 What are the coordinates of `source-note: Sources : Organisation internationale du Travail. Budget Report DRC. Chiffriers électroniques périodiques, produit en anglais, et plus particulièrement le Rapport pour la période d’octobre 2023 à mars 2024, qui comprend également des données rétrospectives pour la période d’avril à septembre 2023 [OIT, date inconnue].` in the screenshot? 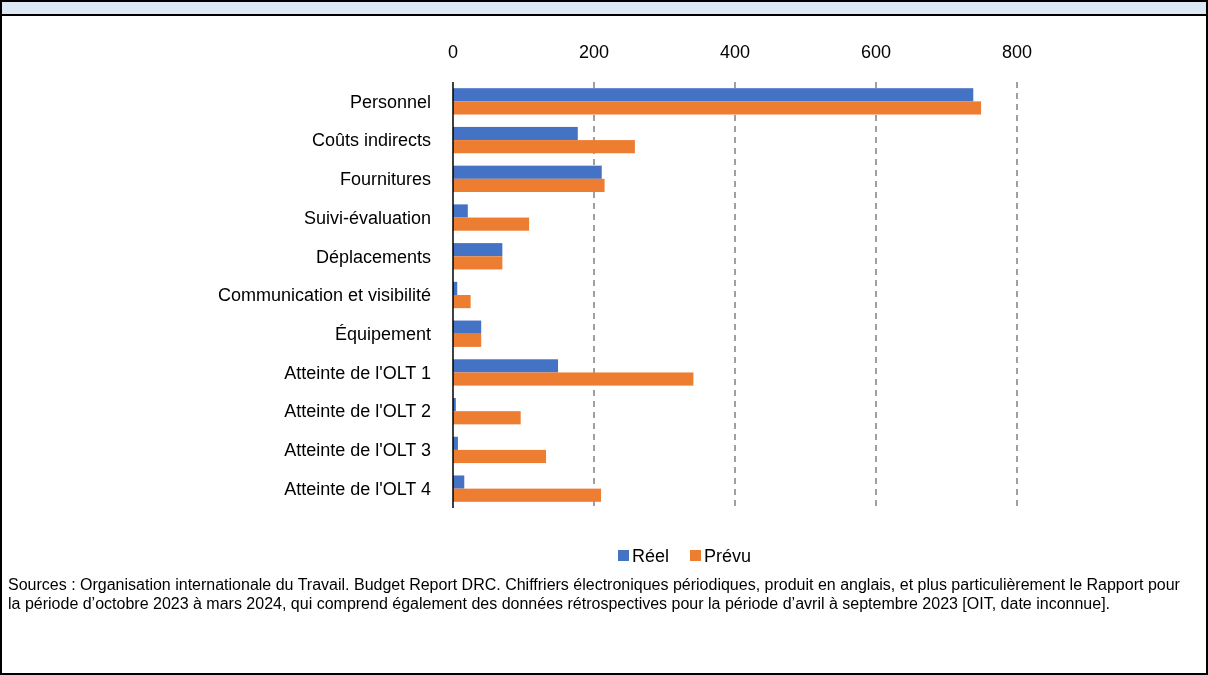 It's located at (594, 594).